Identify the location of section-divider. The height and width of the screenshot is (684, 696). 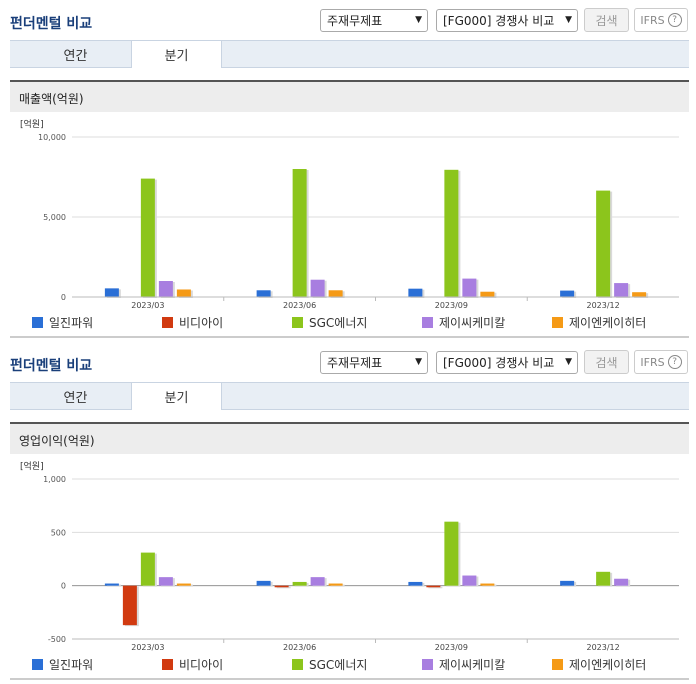
(349, 337).